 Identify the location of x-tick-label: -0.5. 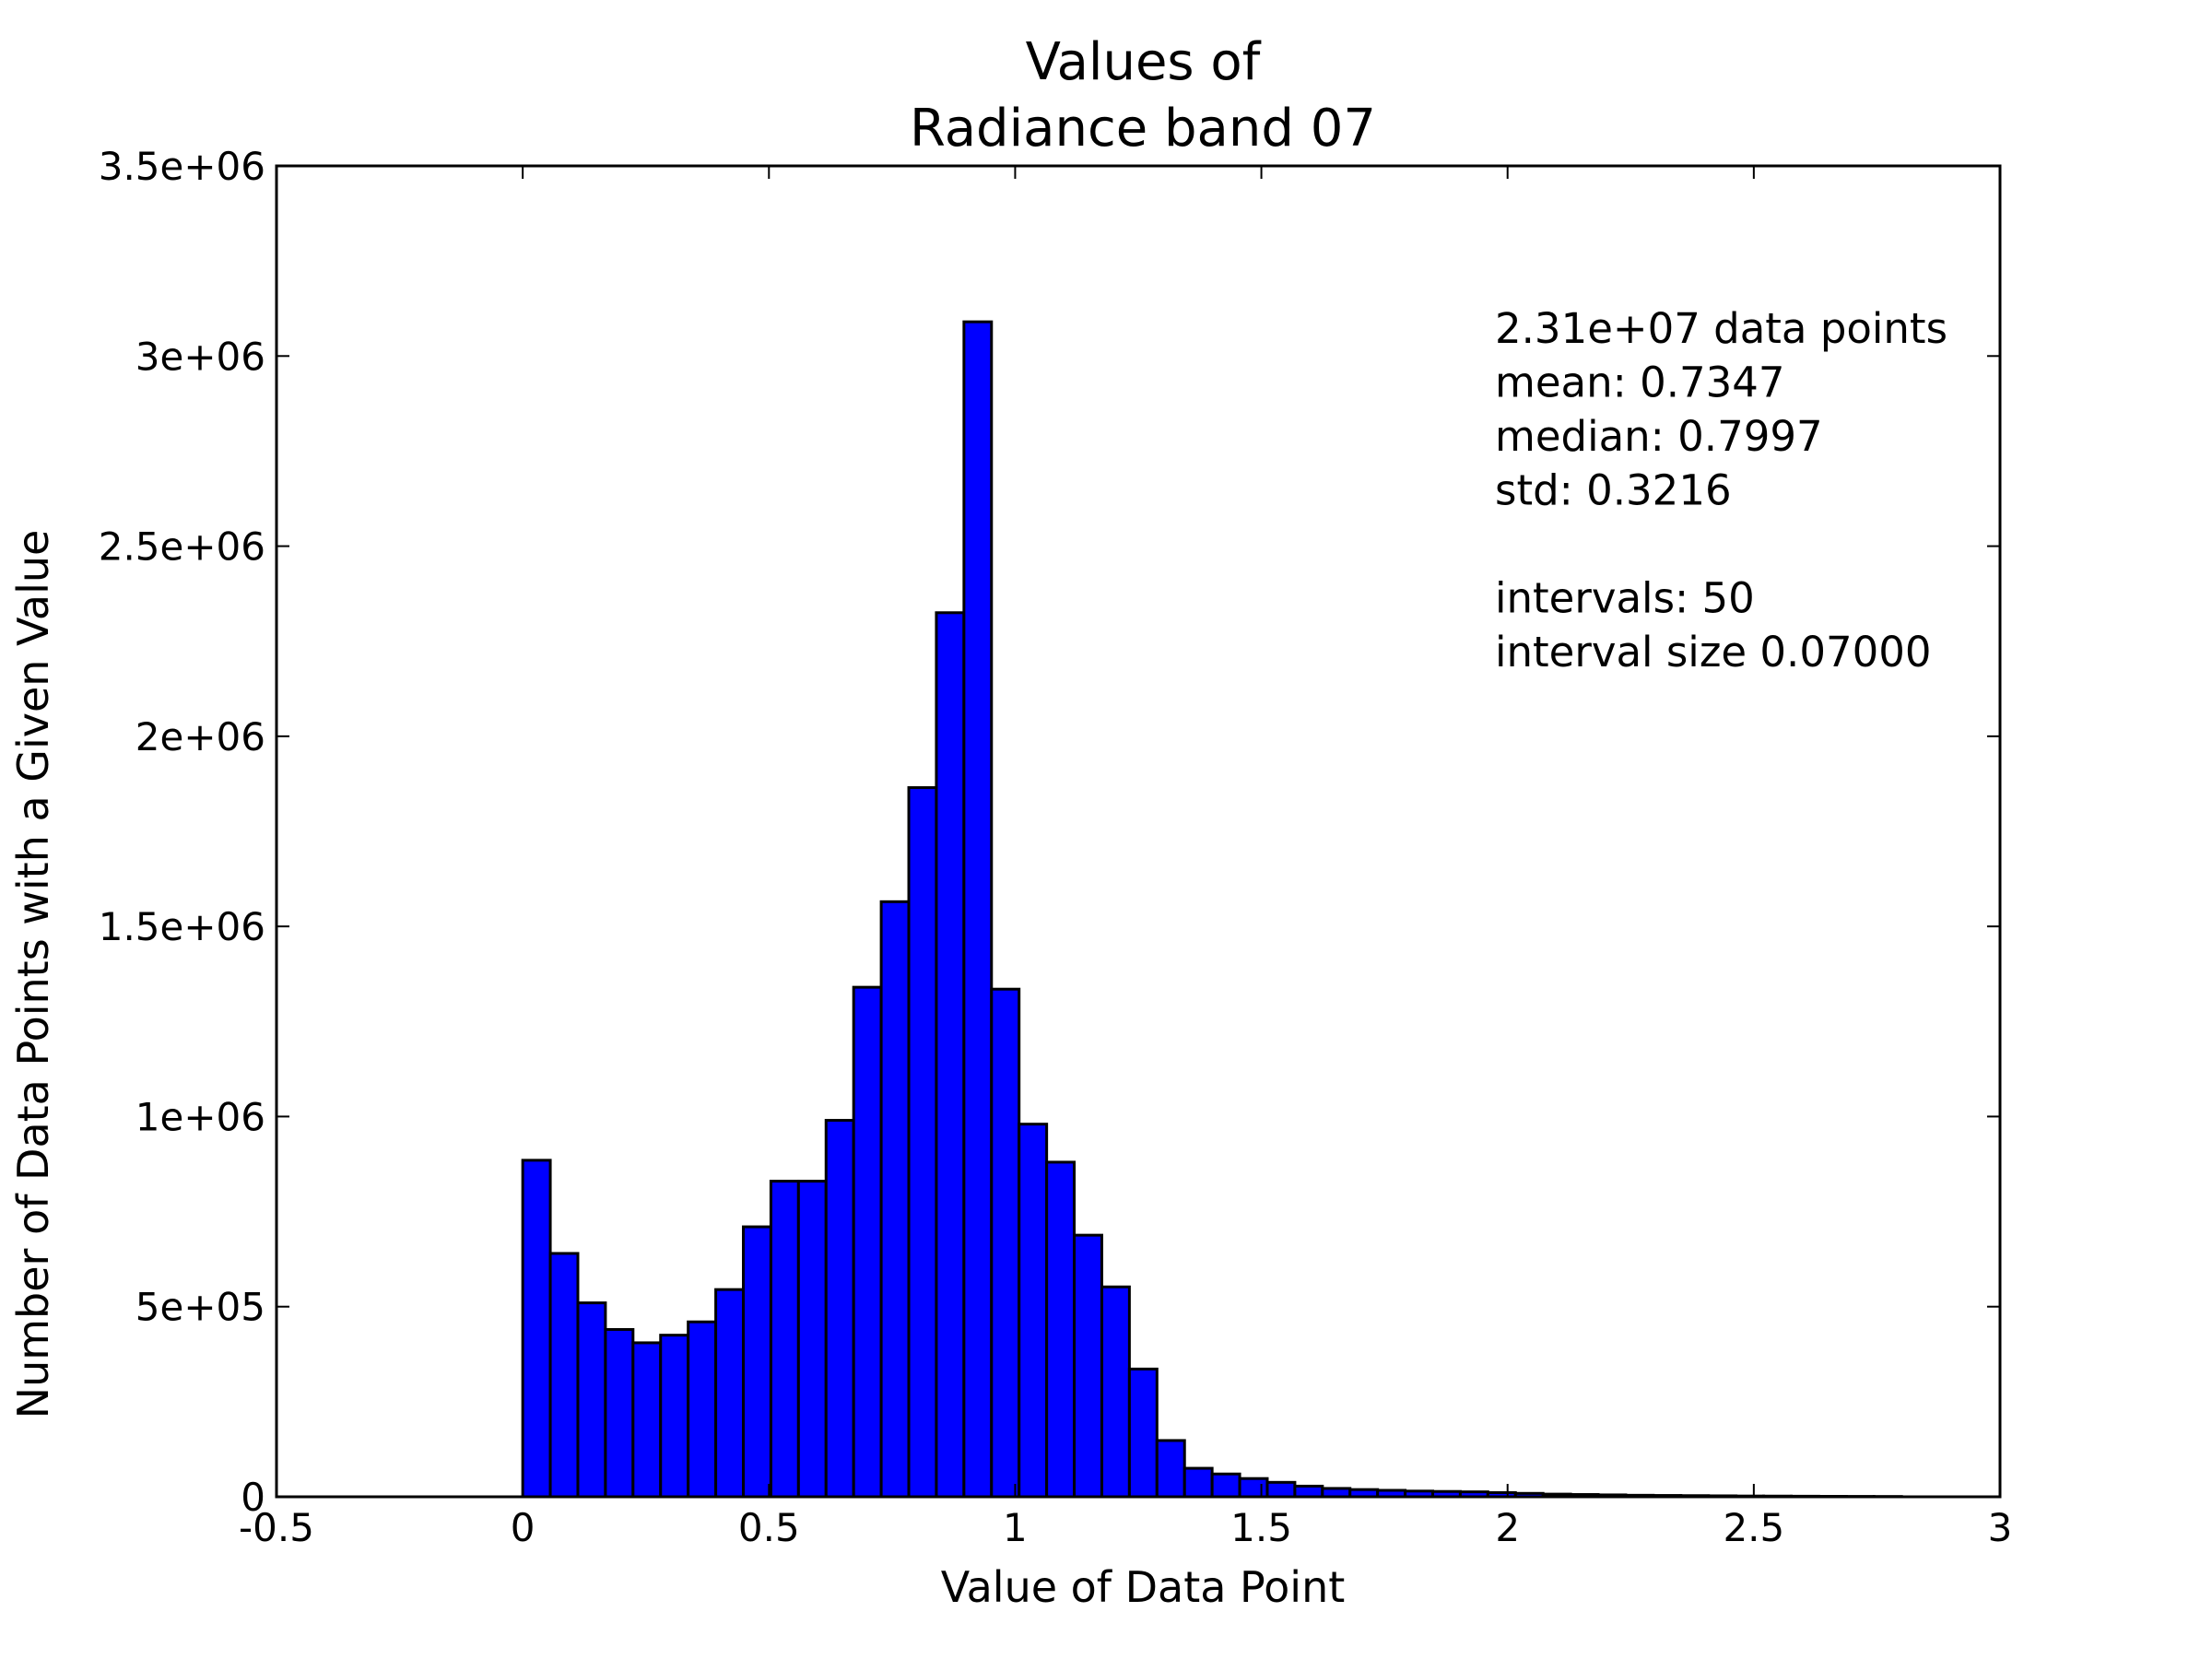
(276, 1527).